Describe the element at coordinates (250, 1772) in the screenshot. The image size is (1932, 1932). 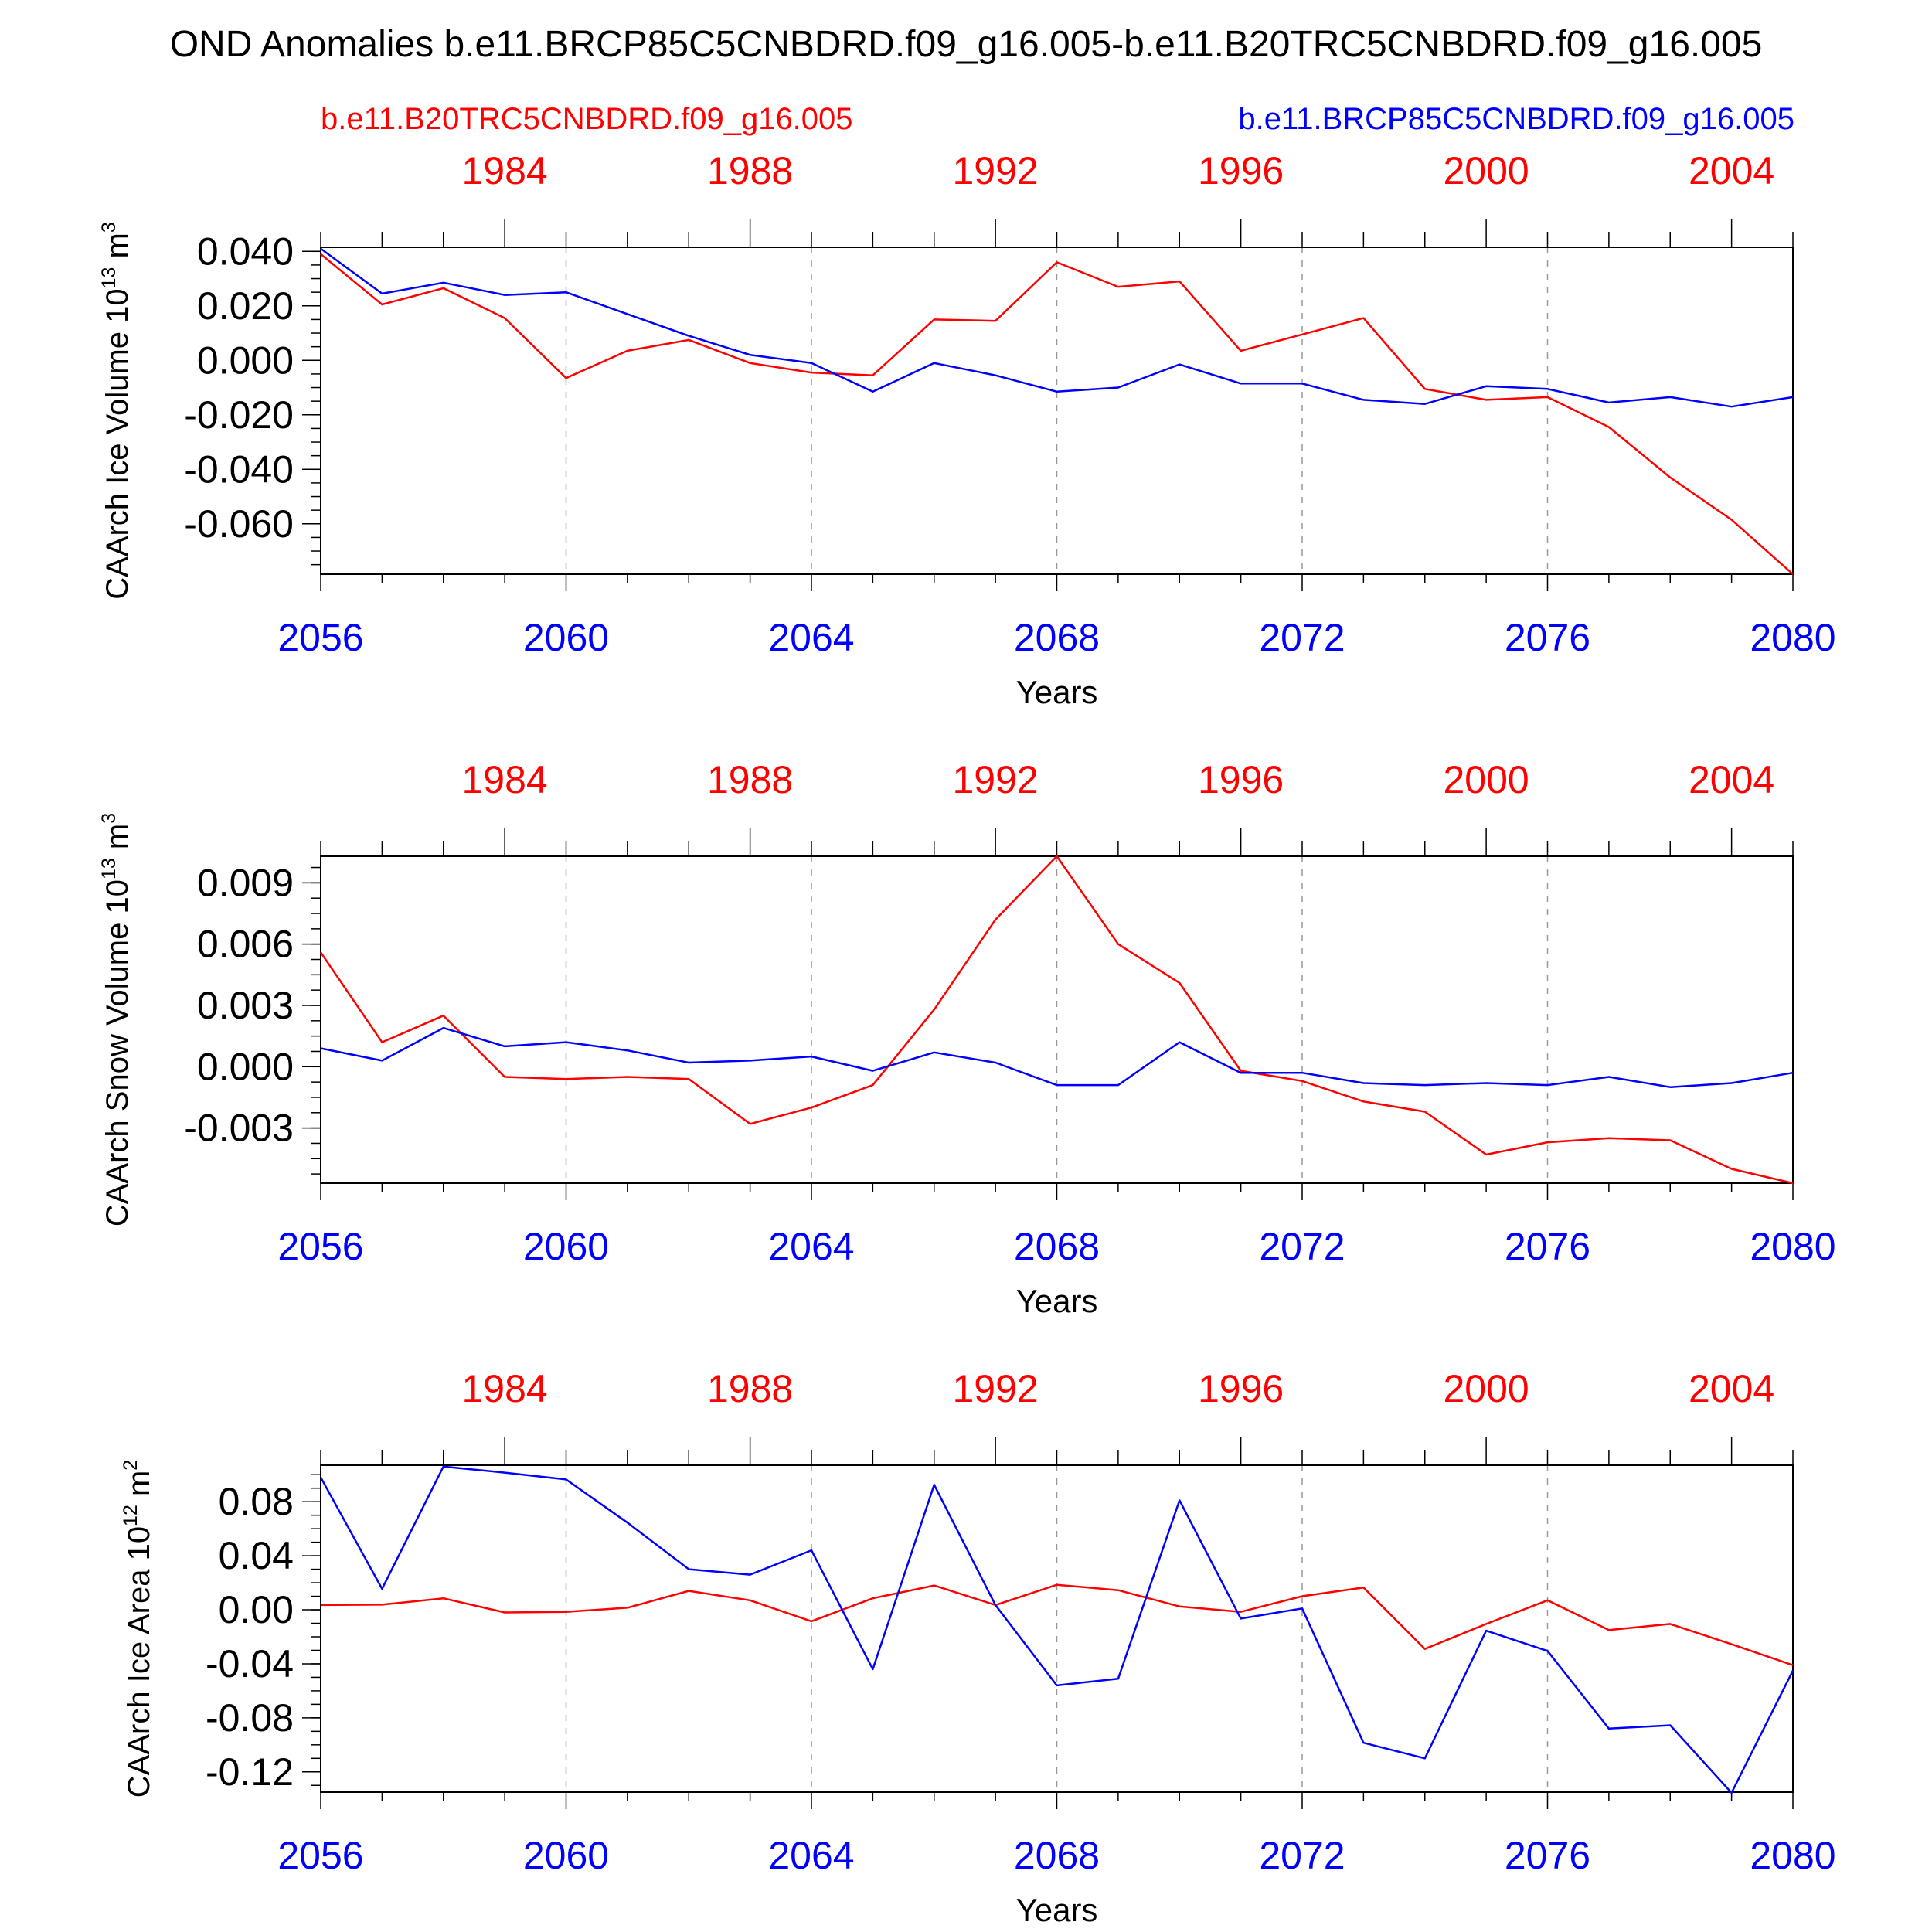
I see `y-tick-label: -0.12` at that location.